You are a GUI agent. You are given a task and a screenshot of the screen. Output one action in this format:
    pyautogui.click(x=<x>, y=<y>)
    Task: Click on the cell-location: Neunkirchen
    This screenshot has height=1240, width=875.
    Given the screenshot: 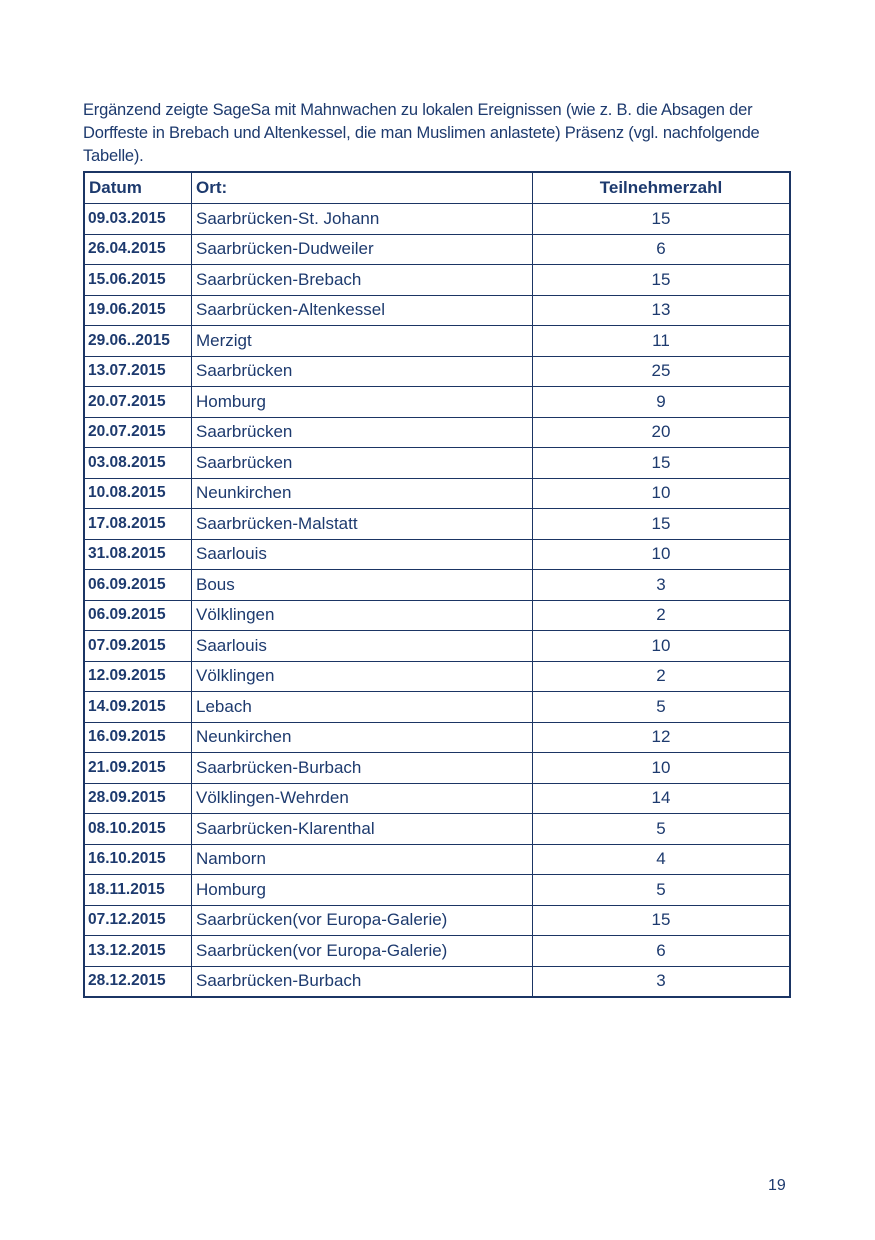 What is the action you would take?
    pyautogui.click(x=362, y=493)
    